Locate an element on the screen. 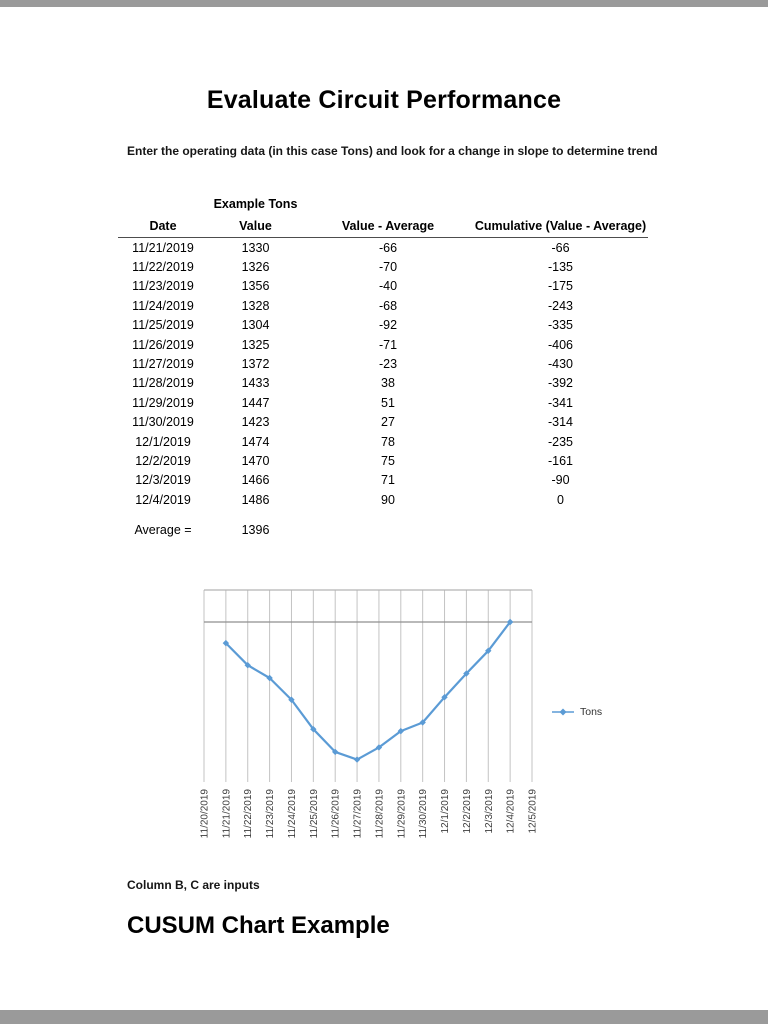 The image size is (768, 1024). table-cell: 1433 is located at coordinates (255, 383).